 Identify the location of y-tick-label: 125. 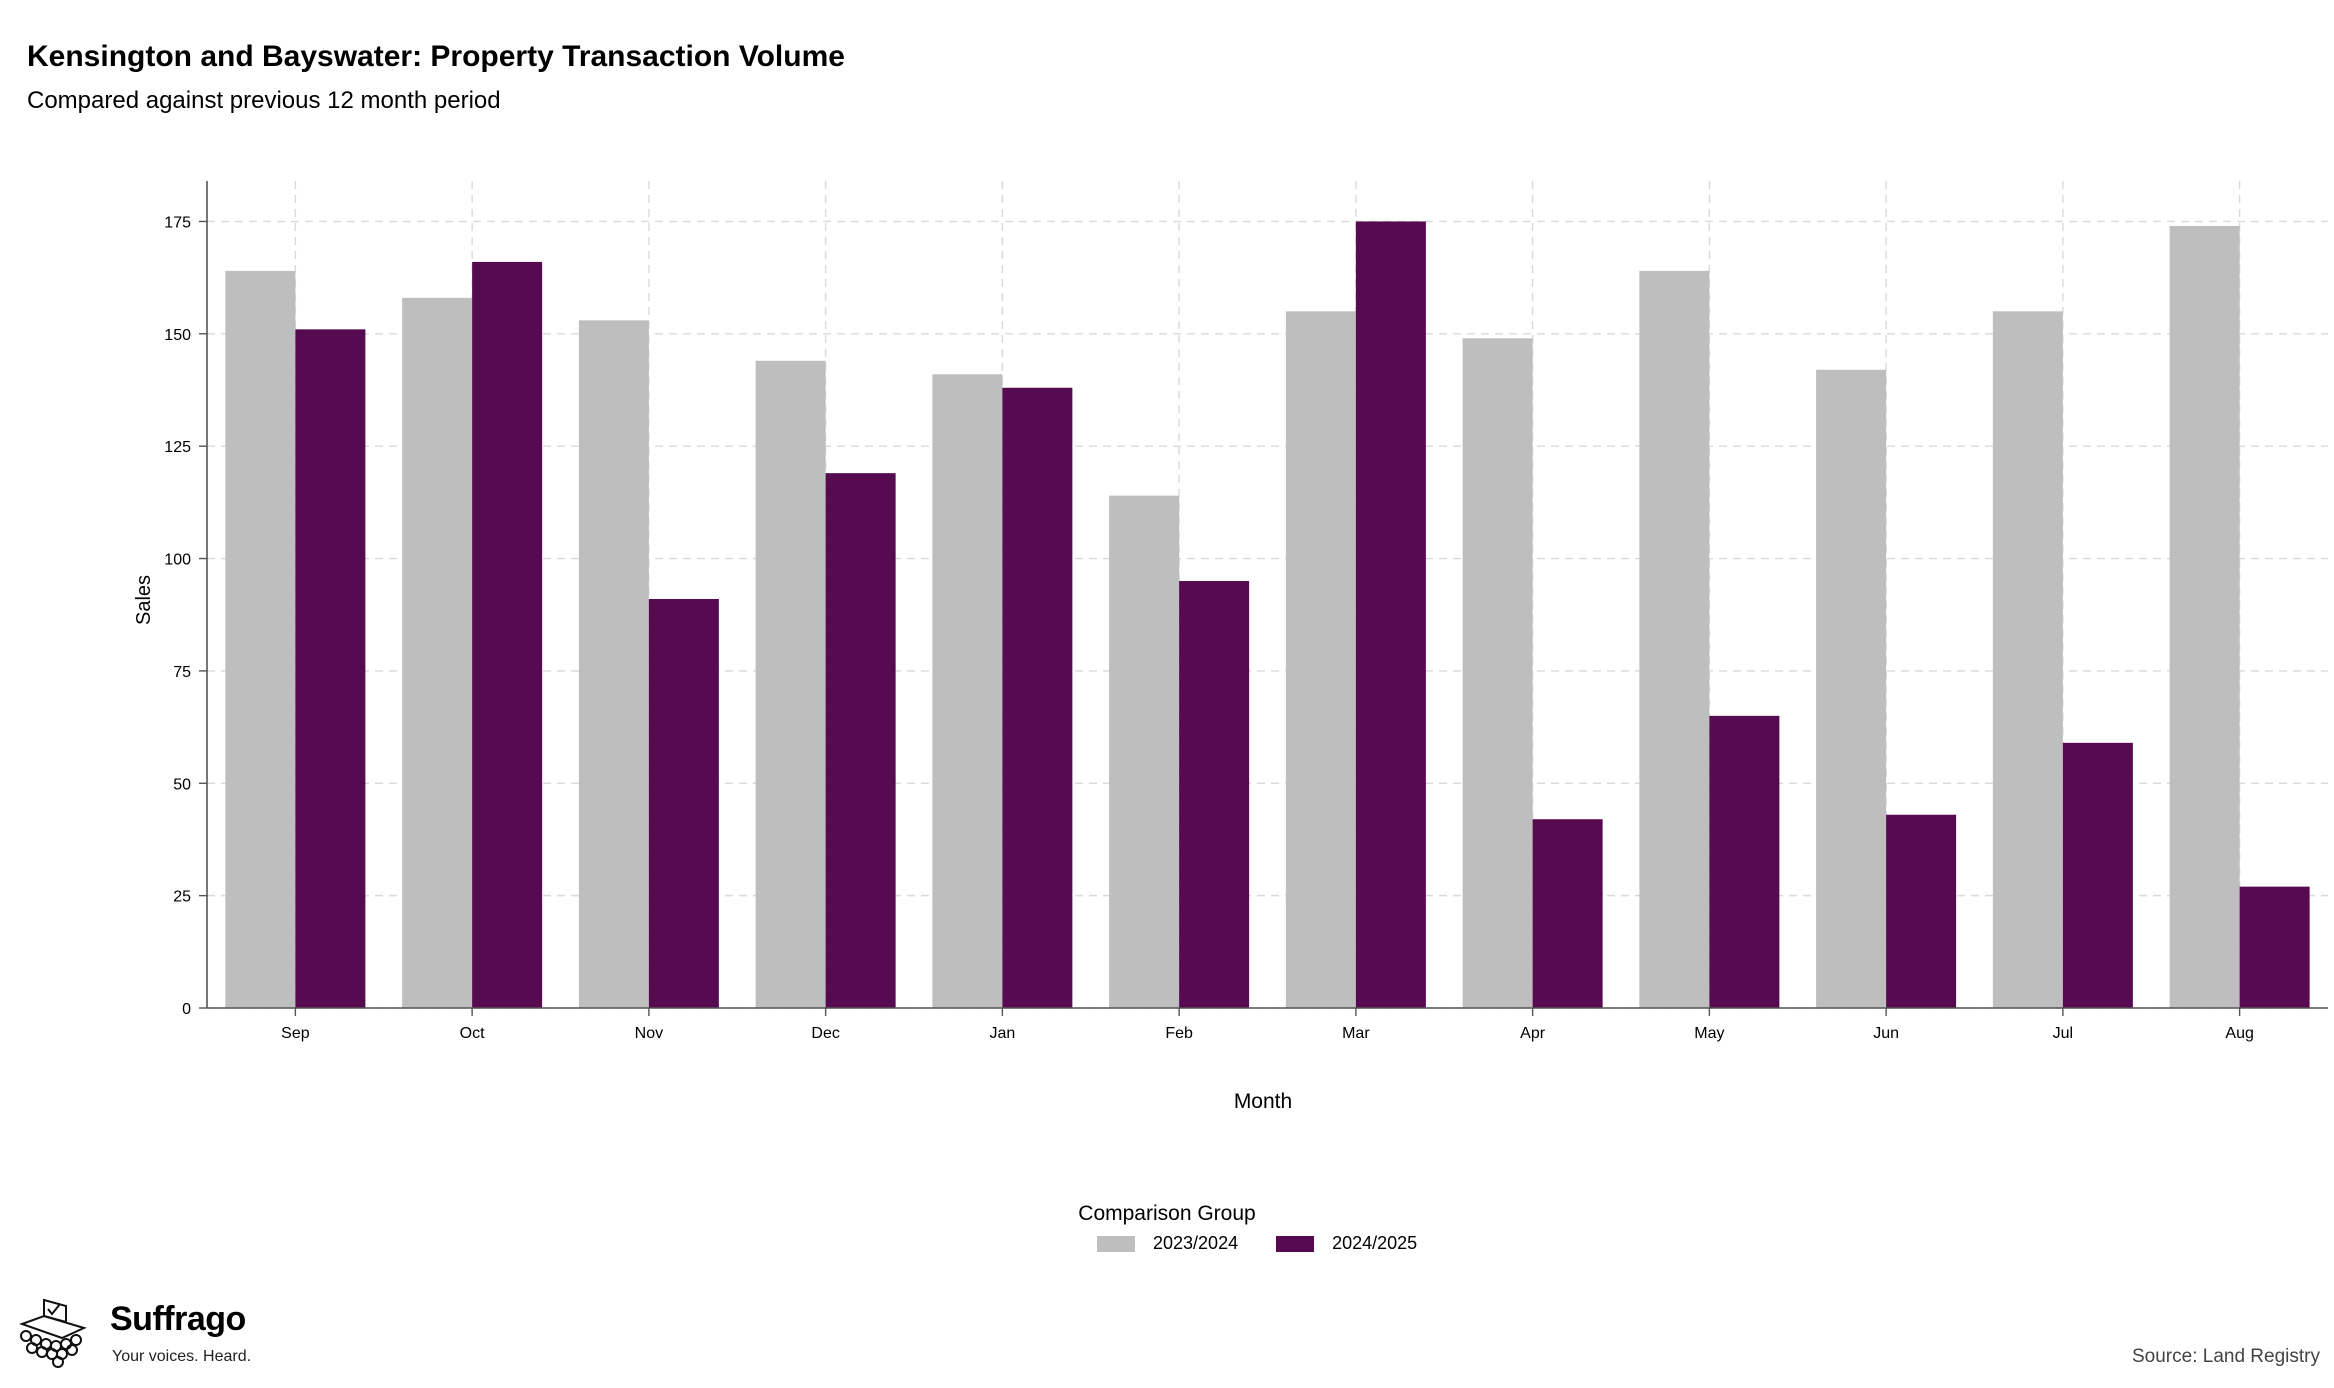
(177, 447).